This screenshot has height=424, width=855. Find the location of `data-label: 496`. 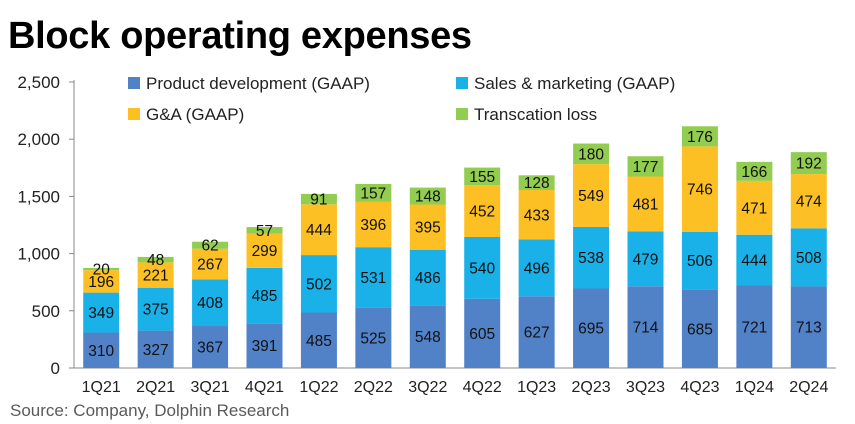

data-label: 496 is located at coordinates (537, 268).